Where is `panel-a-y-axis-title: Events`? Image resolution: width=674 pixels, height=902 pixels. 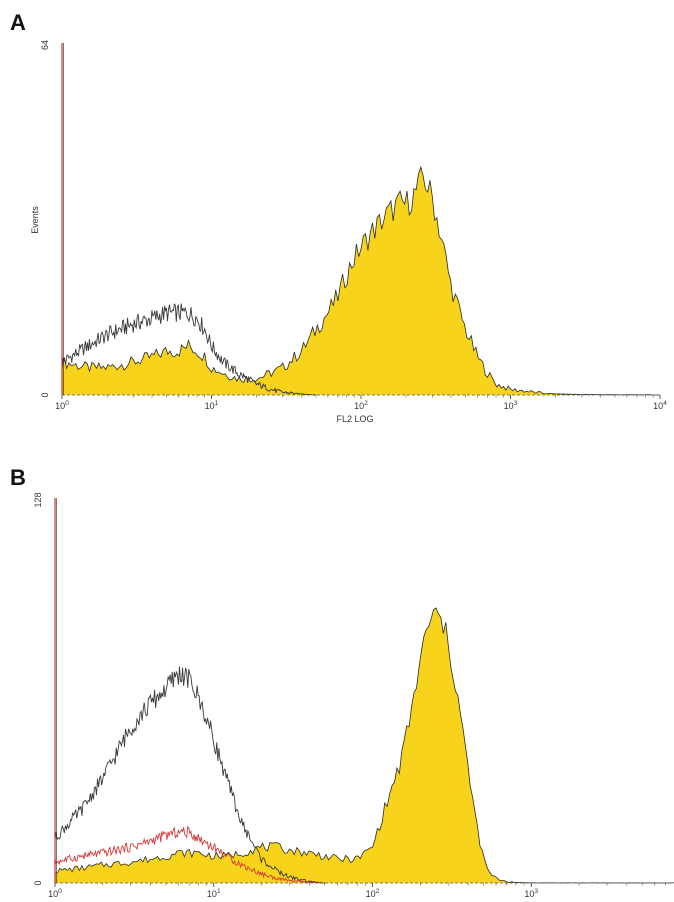 panel-a-y-axis-title: Events is located at coordinates (35, 220).